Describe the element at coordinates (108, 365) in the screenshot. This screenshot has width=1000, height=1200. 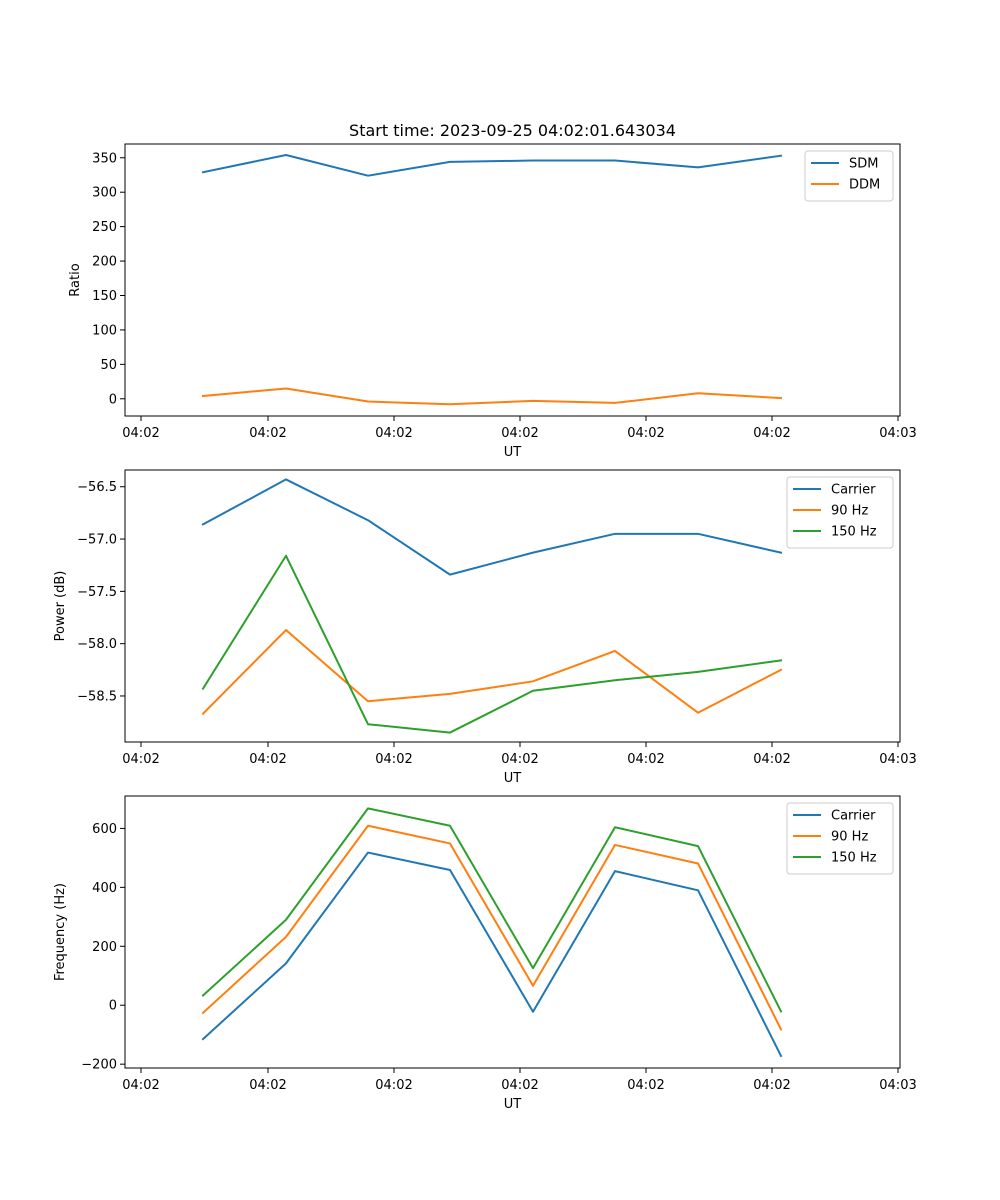
I see `y-tick-label: 50` at that location.